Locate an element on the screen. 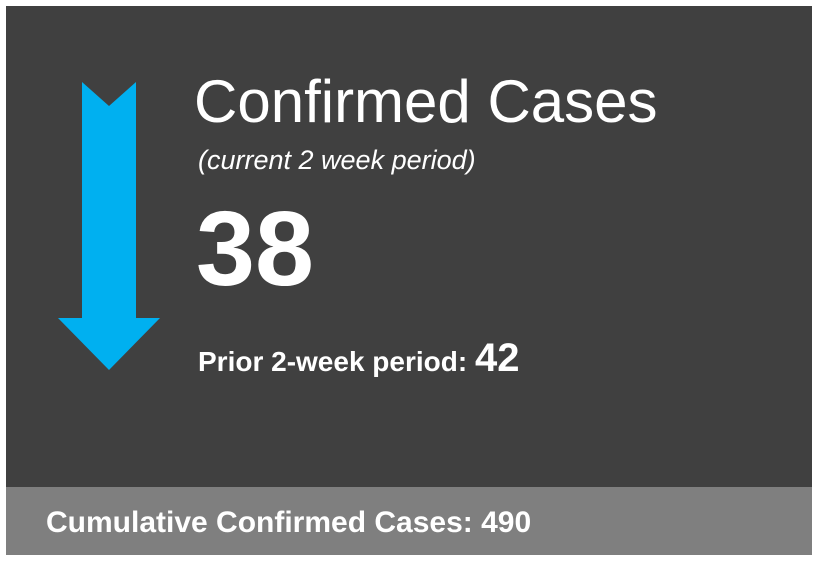 This screenshot has width=818, height=561. cumulative-value: 490 is located at coordinates (506, 522).